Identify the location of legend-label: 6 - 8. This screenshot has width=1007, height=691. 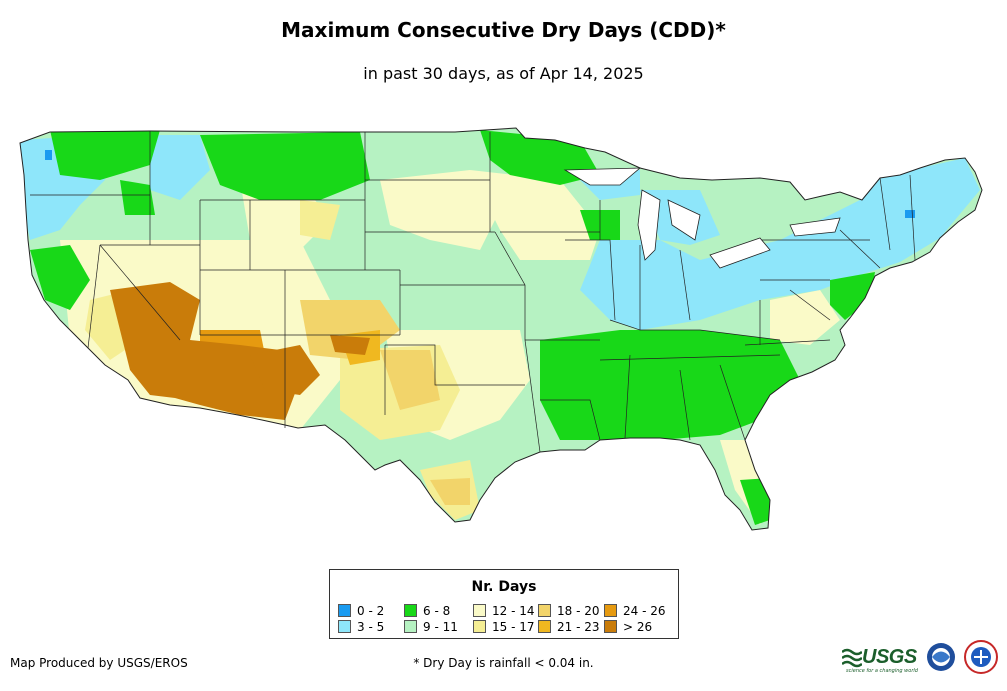
(437, 611).